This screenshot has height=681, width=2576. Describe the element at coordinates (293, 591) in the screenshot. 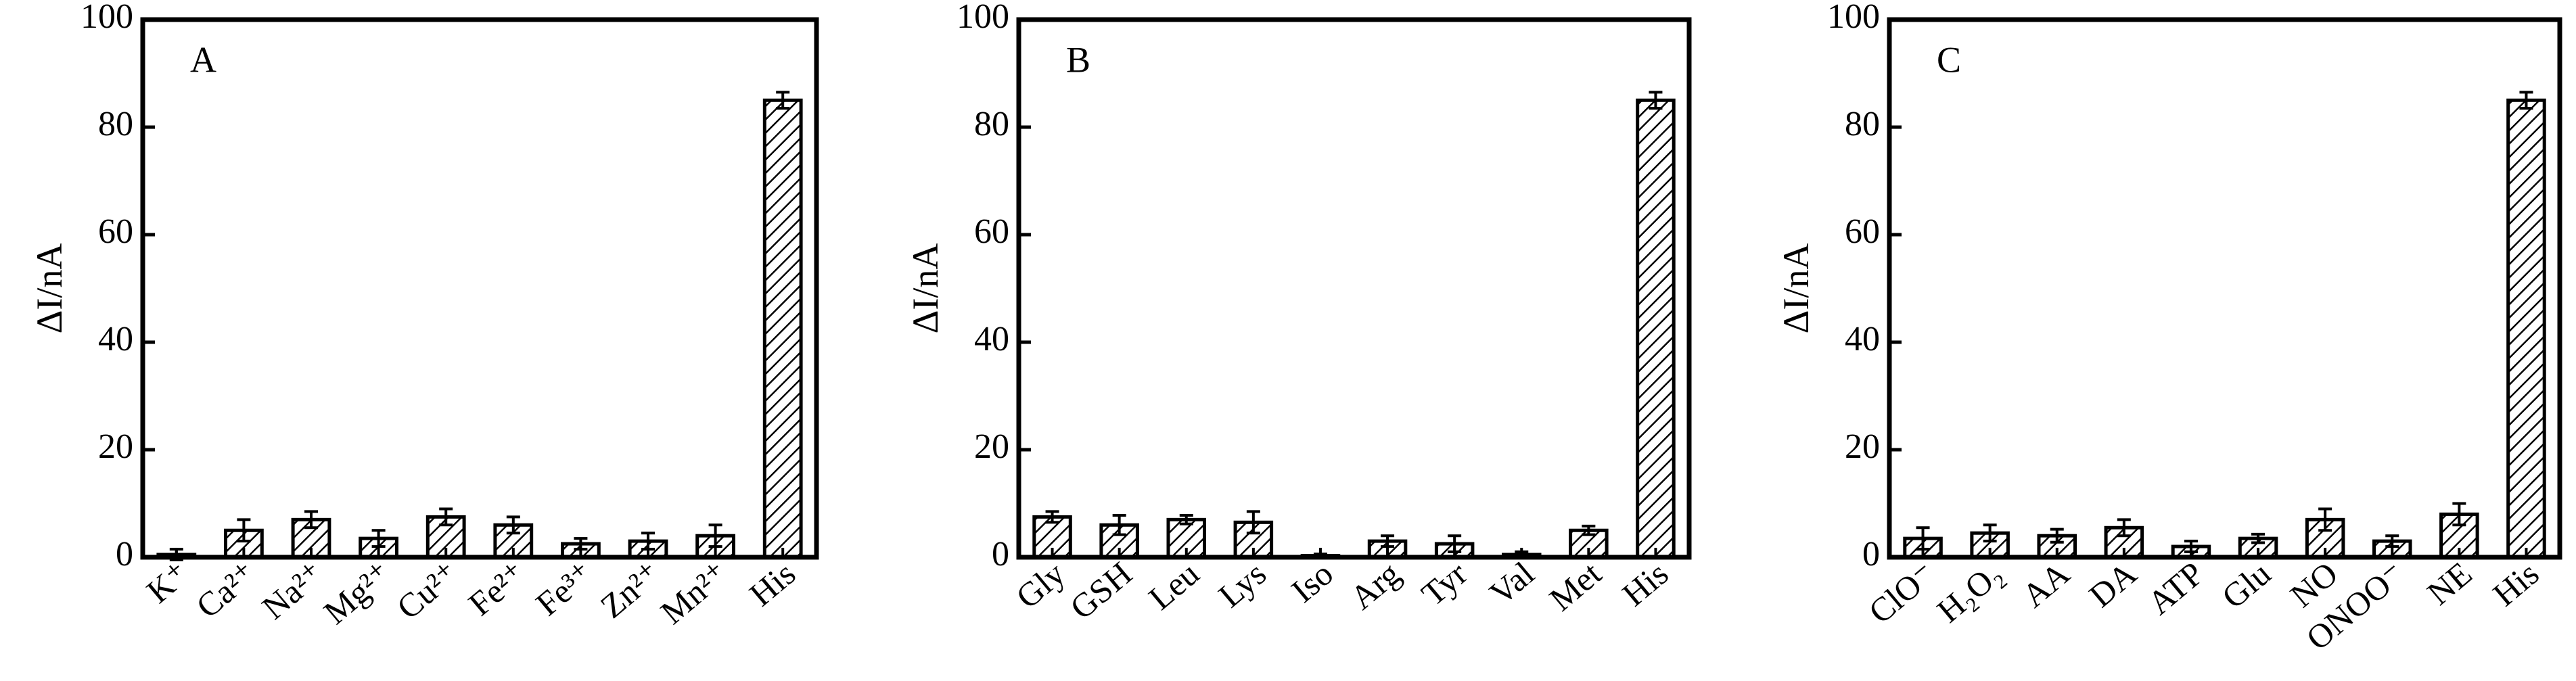

I see `x-tick-label: Na²⁺` at that location.